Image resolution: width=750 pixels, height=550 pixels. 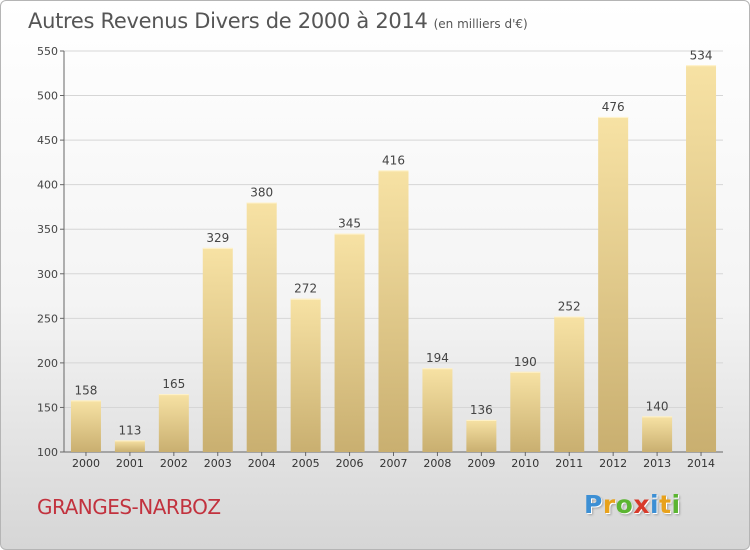 What do you see at coordinates (47, 318) in the screenshot?
I see `y-tick-label: 250` at bounding box center [47, 318].